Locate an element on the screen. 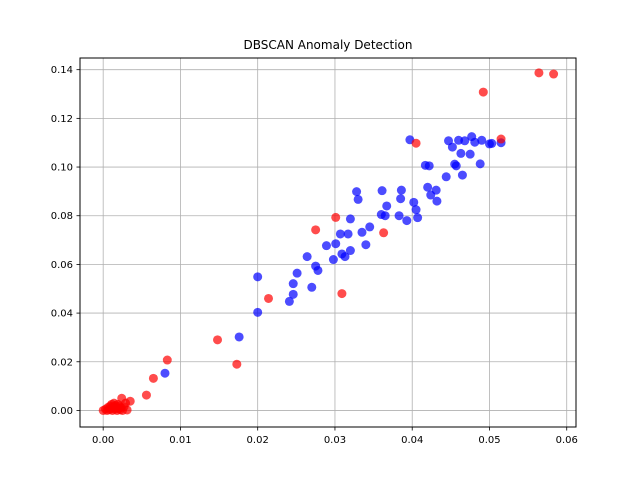 The image size is (640, 480). x-tick-label: 0.05 is located at coordinates (489, 440).